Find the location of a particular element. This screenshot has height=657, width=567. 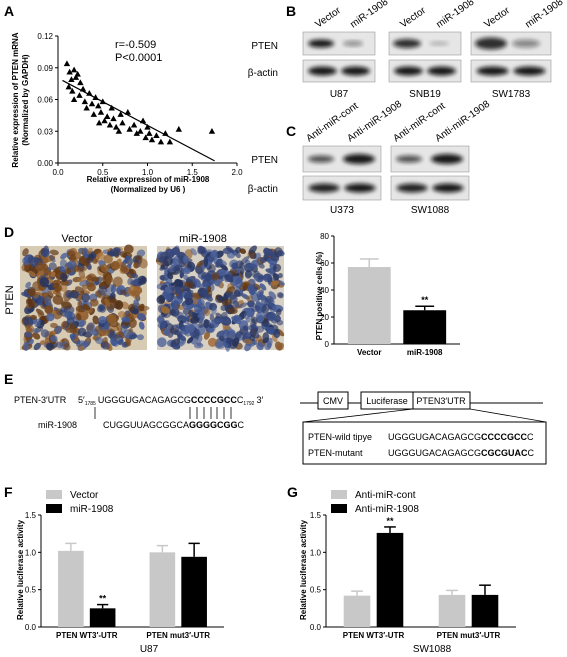

blot-c-row-pten: PTEN is located at coordinates (264, 160).